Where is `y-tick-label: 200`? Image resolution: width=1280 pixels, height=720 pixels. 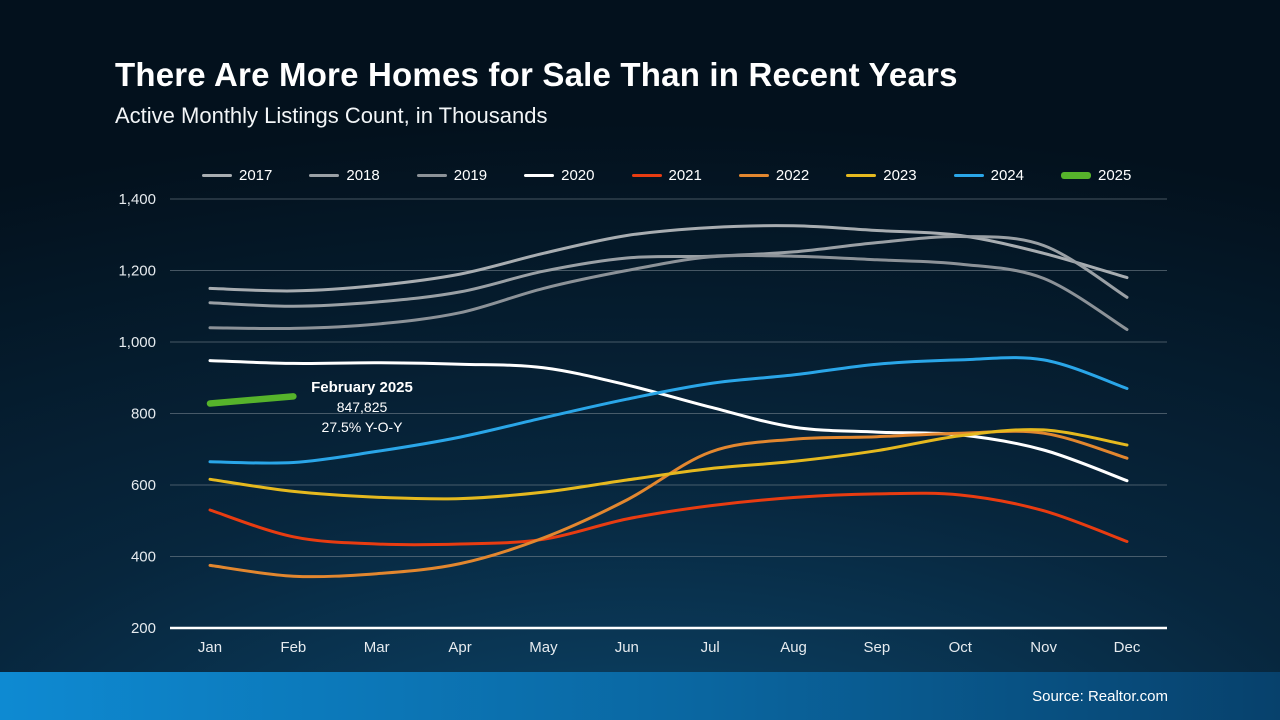
y-tick-label: 200 is located at coordinates (143, 628).